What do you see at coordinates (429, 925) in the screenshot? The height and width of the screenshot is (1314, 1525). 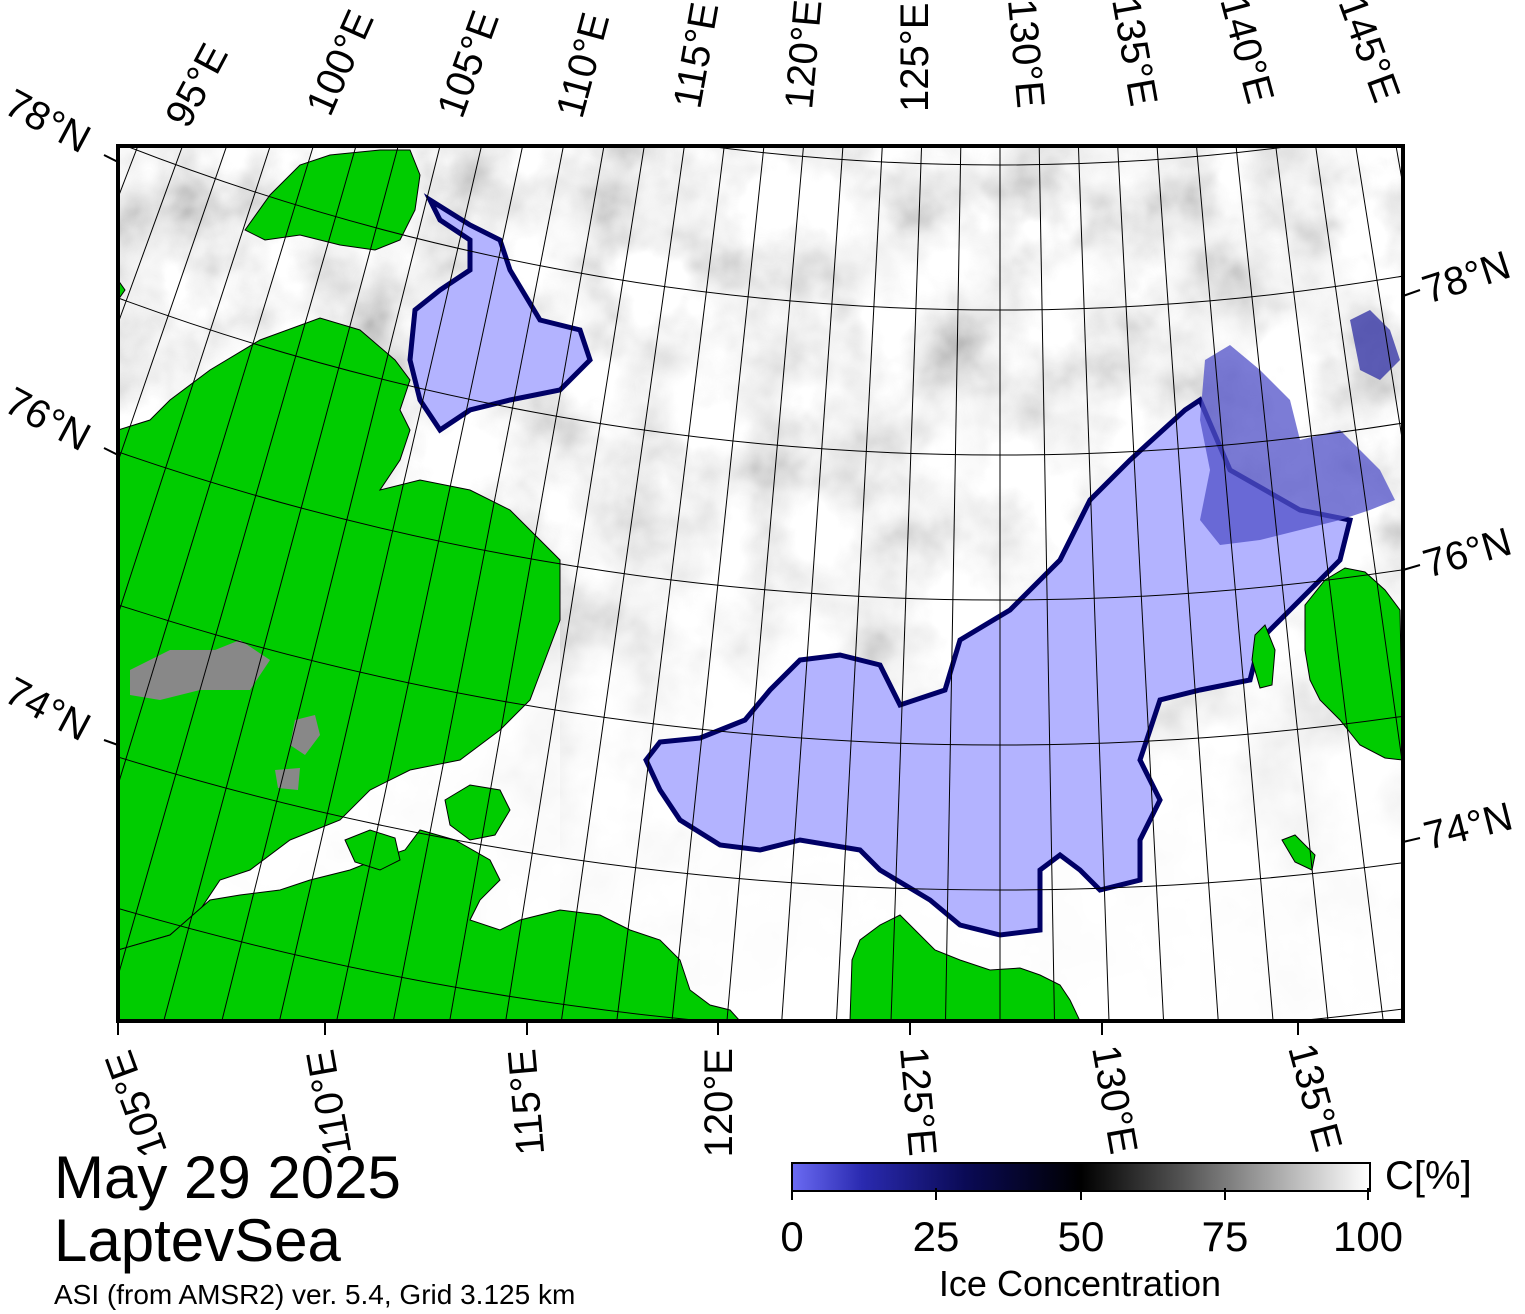 I see `land-mainland-south` at bounding box center [429, 925].